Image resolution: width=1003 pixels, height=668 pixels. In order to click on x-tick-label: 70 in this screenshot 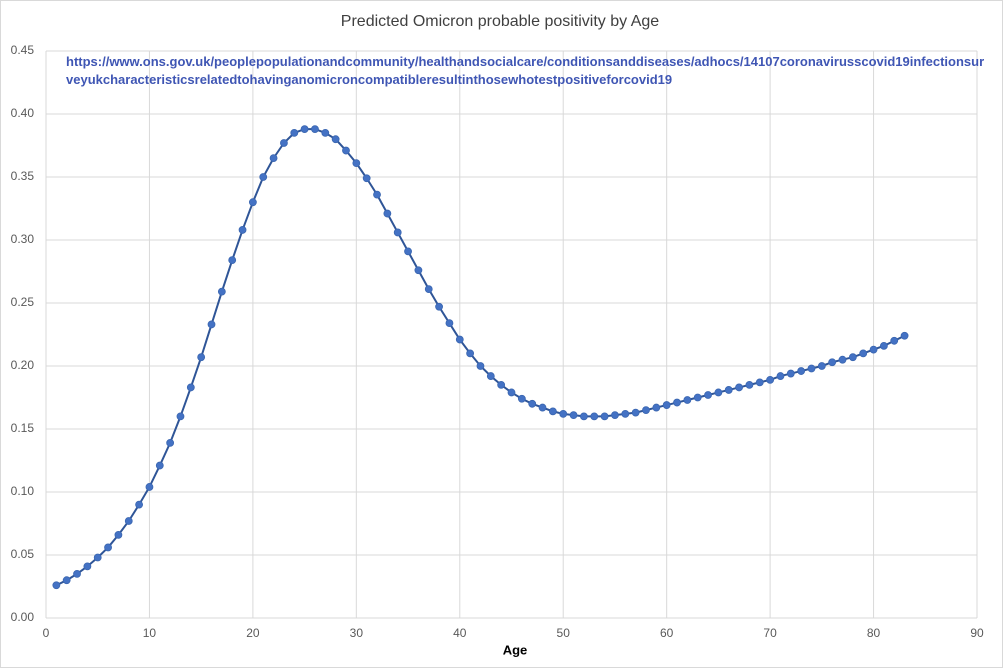, I will do `click(770, 633)`.